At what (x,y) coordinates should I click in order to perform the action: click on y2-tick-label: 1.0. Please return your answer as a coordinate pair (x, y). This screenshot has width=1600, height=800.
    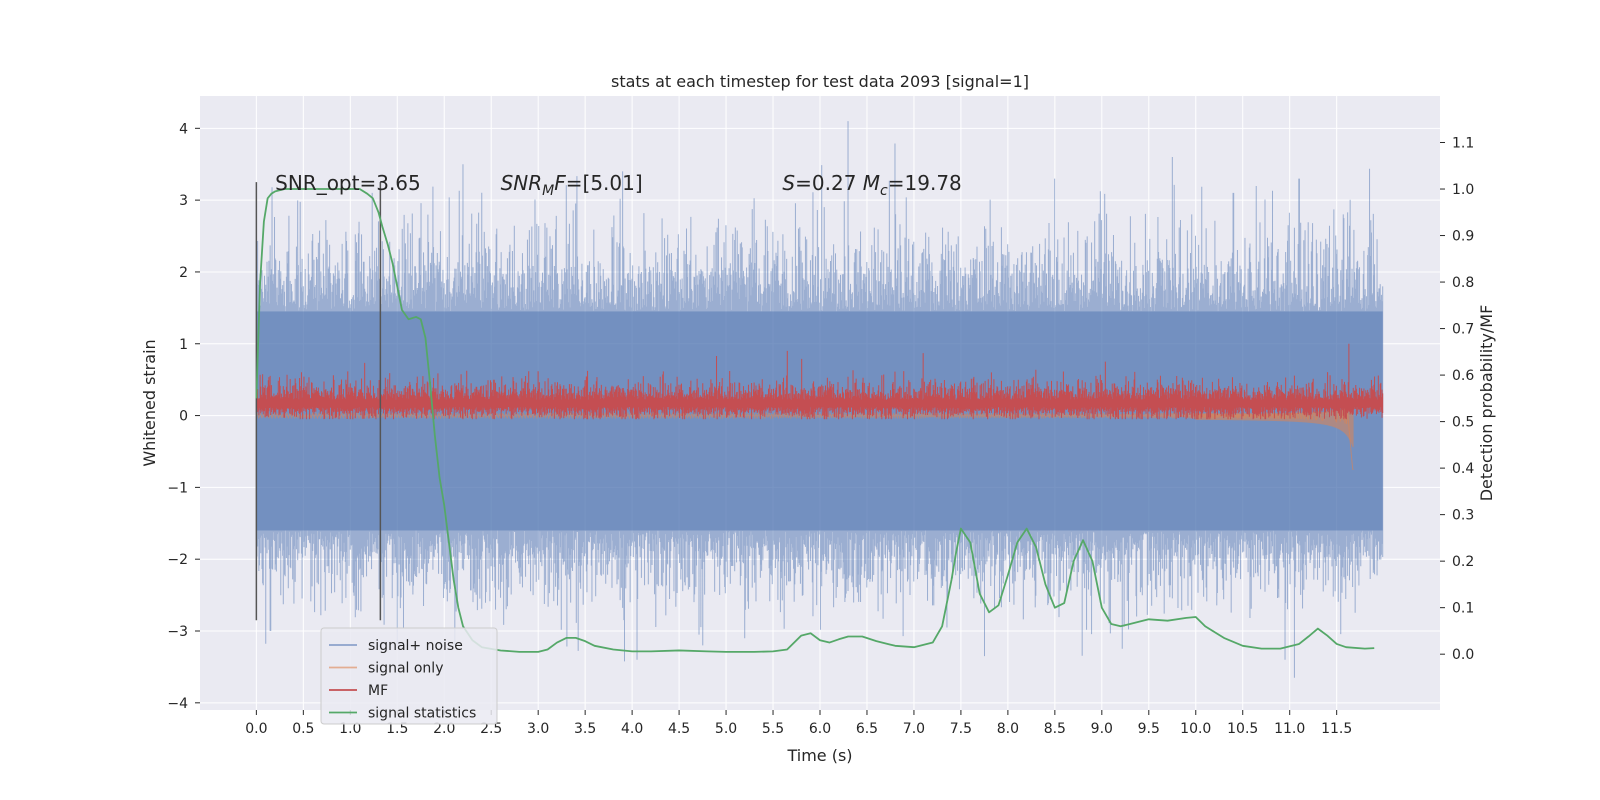
    Looking at the image, I should click on (1463, 190).